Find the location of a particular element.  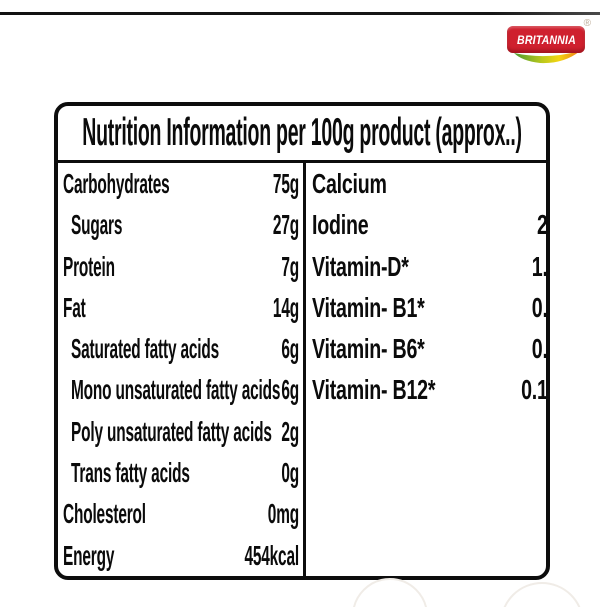

nutrient-value: 75g is located at coordinates (285, 183).